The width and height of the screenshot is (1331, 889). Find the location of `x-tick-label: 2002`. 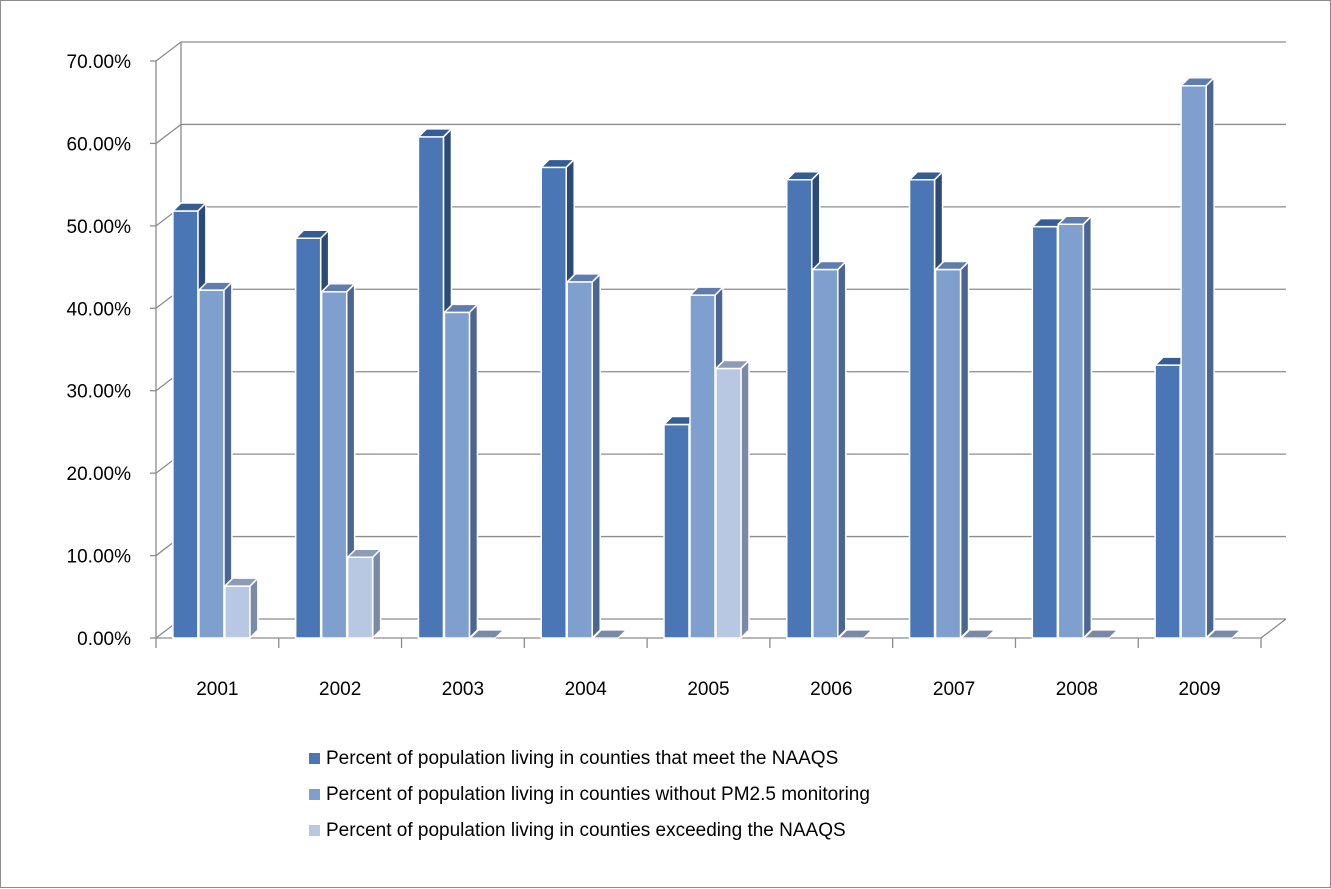

x-tick-label: 2002 is located at coordinates (340, 689).